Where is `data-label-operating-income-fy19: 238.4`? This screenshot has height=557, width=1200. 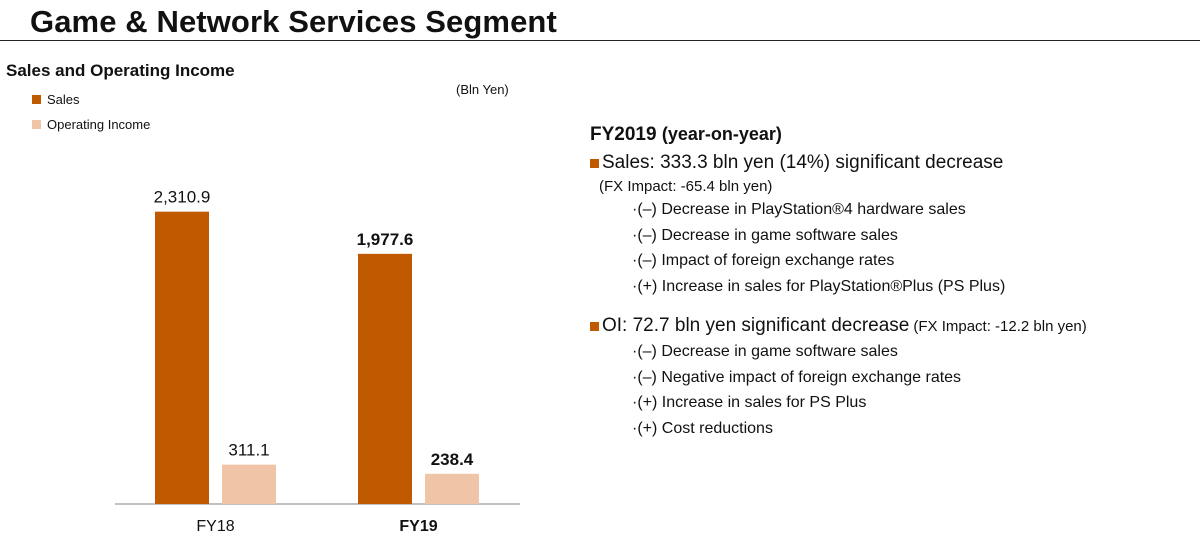
data-label-operating-income-fy19: 238.4 is located at coordinates (452, 459).